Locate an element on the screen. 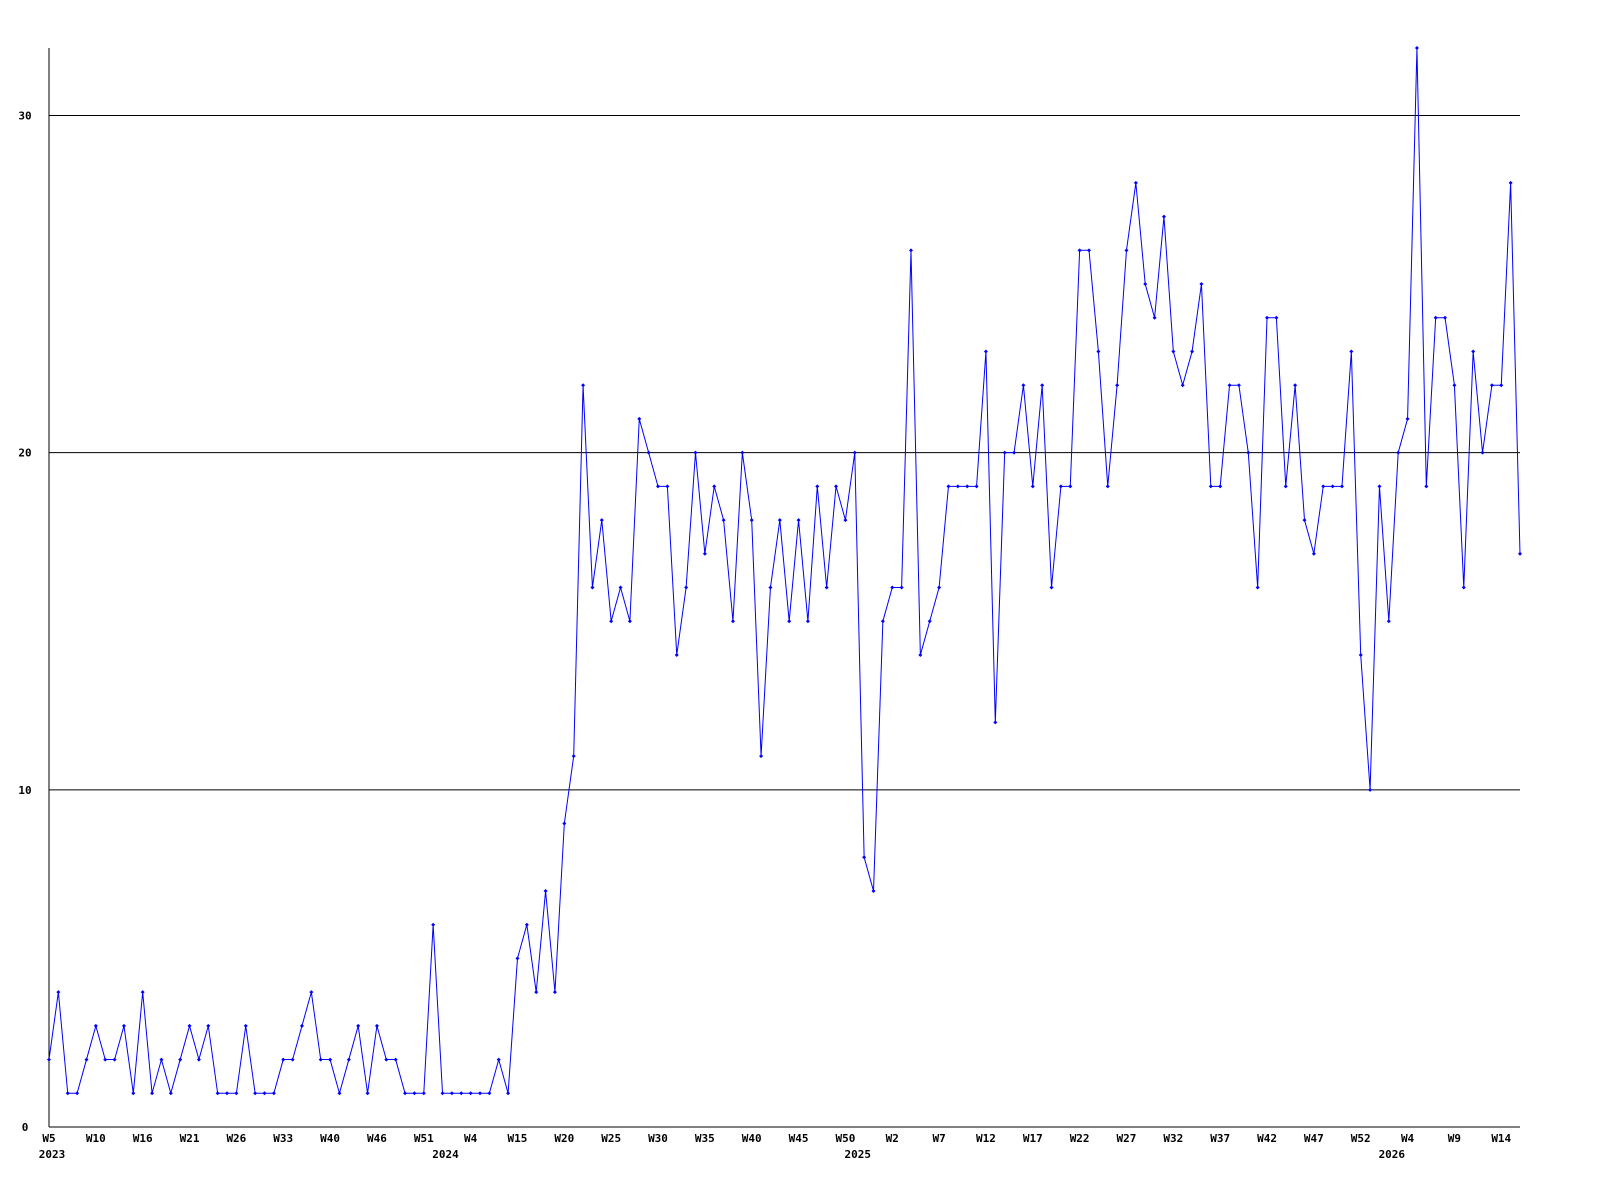 The height and width of the screenshot is (1200, 1600). year-label: 2025 is located at coordinates (858, 1154).